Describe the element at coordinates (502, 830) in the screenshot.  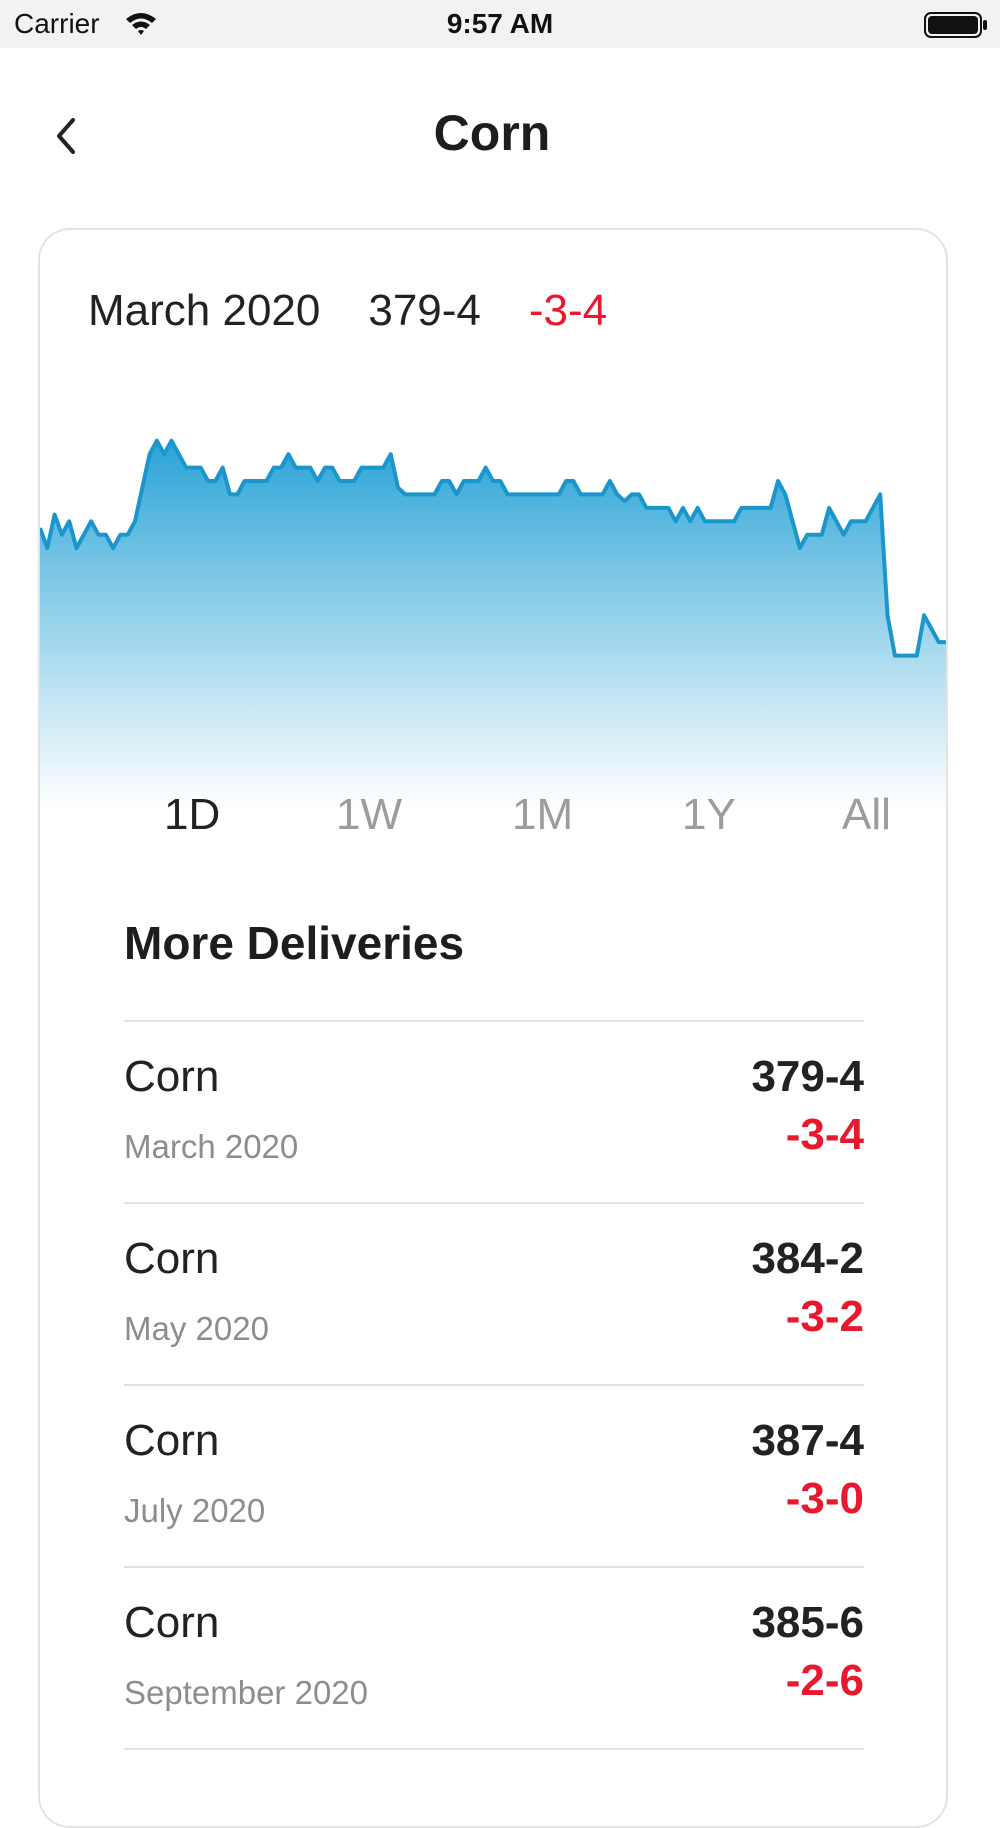
I see `range-selector: 1D 1W 1M 1Y All` at that location.